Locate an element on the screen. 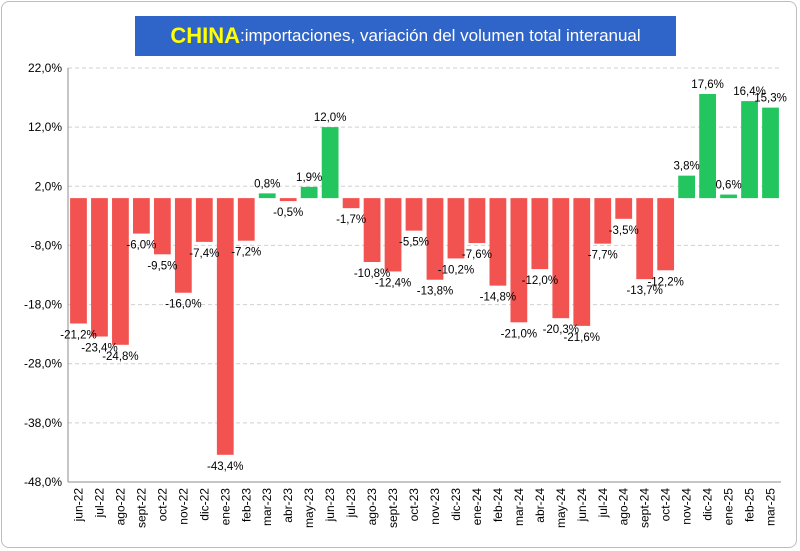  data-label: -20,3% is located at coordinates (561, 330).